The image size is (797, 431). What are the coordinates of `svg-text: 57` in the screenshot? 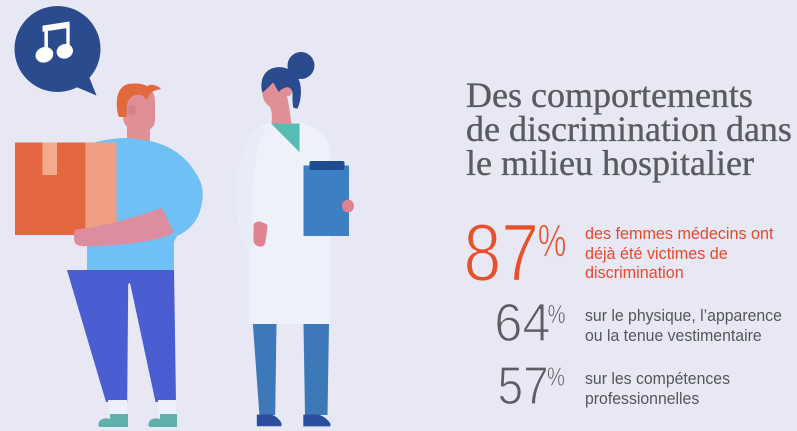 It's located at (523, 386).